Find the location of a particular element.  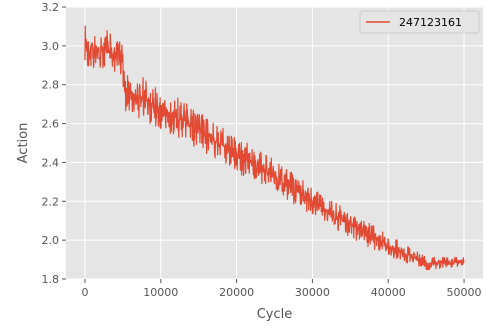

y-tick-label: 2.8 is located at coordinates (51, 85).